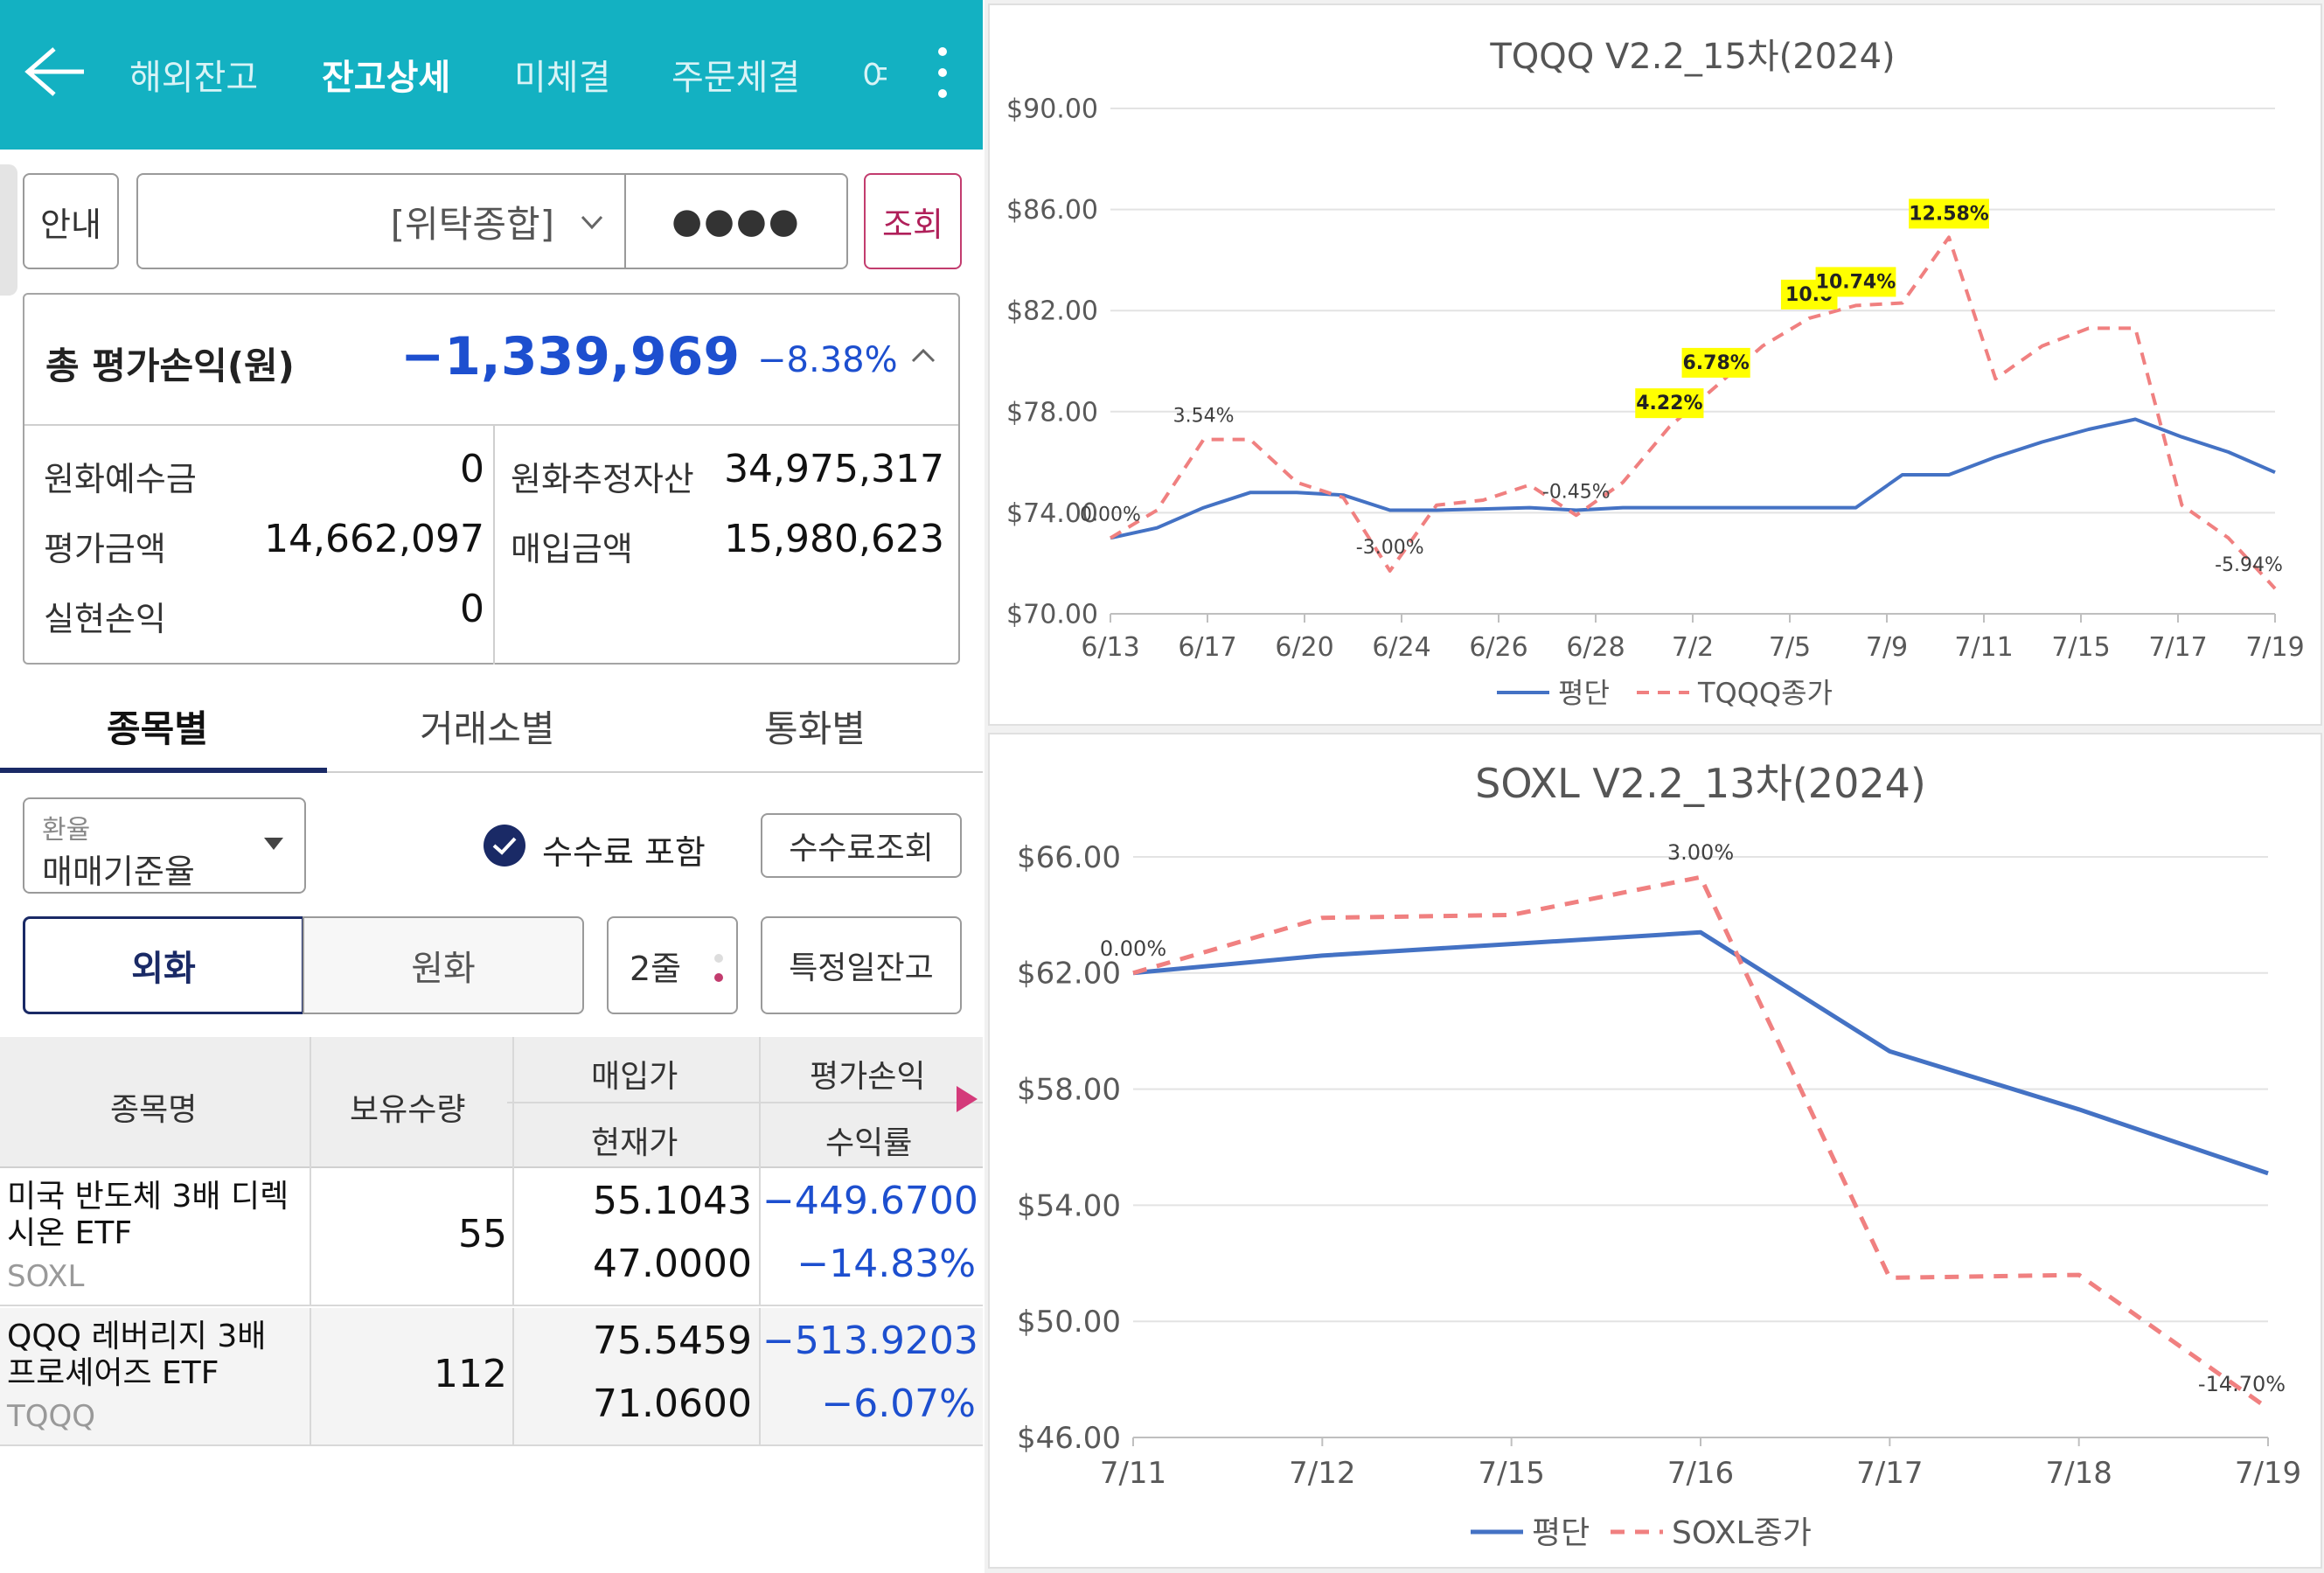 Image resolution: width=2324 pixels, height=1573 pixels. I want to click on col-cur-price-header: 현재가, so click(634, 1143).